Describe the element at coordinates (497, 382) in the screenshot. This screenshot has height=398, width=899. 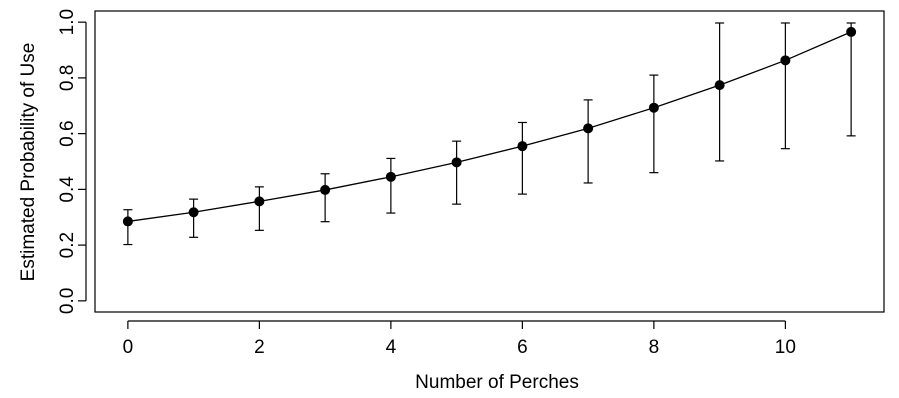
I see `x-axis-title: Number of Perches` at that location.